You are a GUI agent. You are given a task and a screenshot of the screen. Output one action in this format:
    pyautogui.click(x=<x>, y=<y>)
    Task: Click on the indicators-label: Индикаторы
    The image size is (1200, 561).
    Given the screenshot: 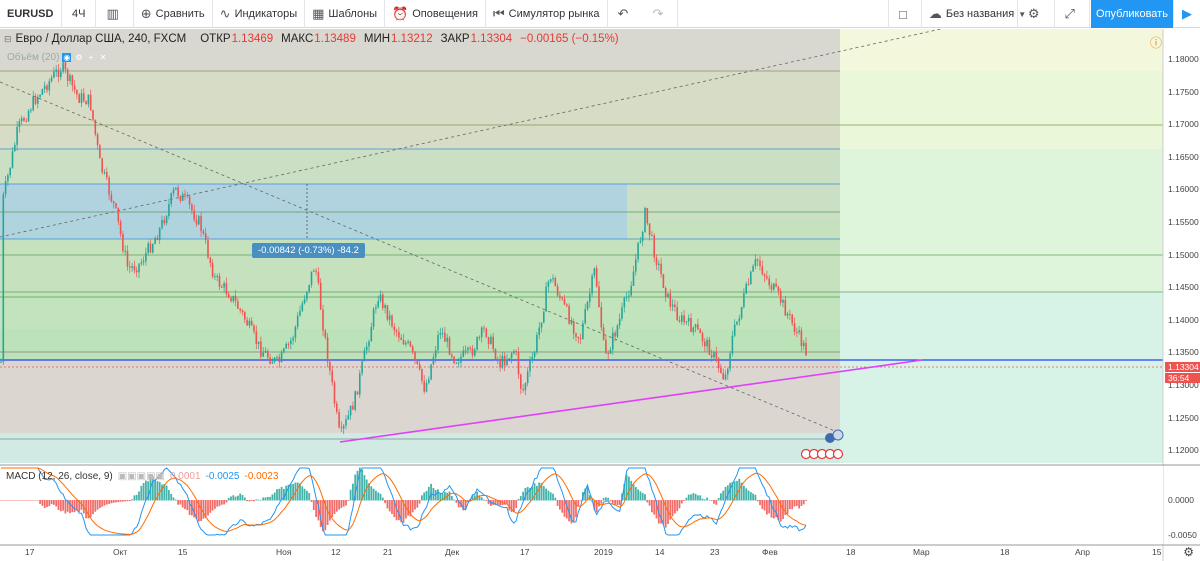 What is the action you would take?
    pyautogui.click(x=266, y=13)
    